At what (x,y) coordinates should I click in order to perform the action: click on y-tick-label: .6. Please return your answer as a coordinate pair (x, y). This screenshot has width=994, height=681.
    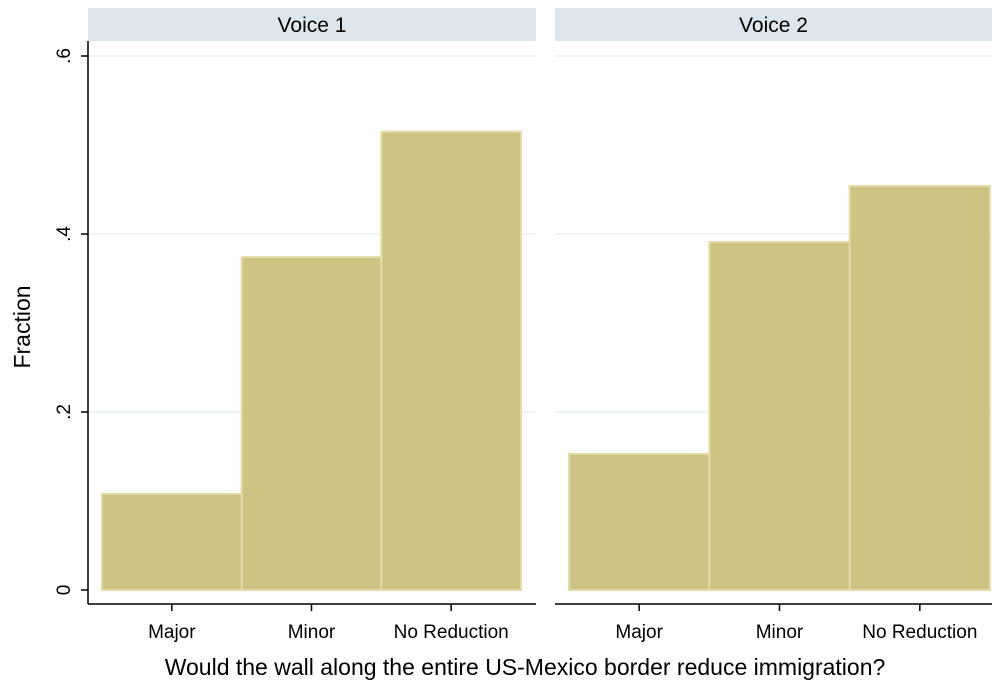
    Looking at the image, I should click on (64, 56).